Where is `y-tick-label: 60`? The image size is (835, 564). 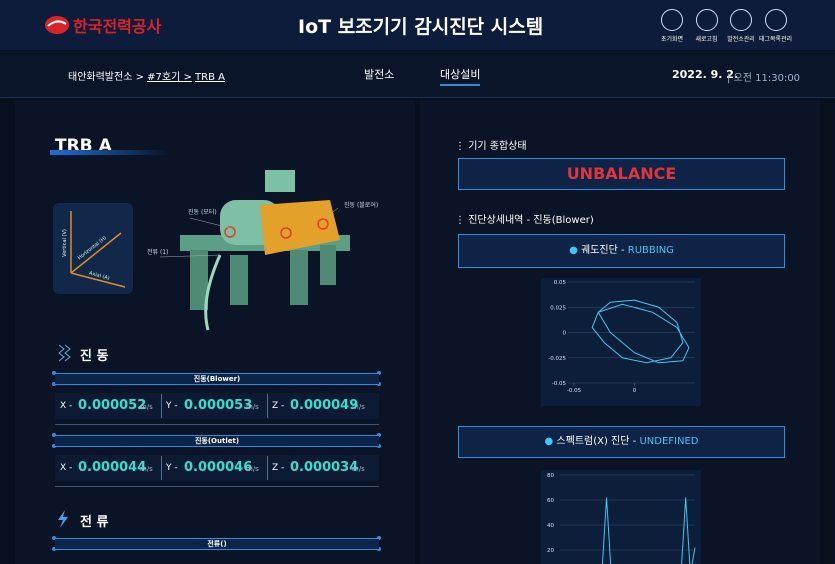
y-tick-label: 60 is located at coordinates (550, 501).